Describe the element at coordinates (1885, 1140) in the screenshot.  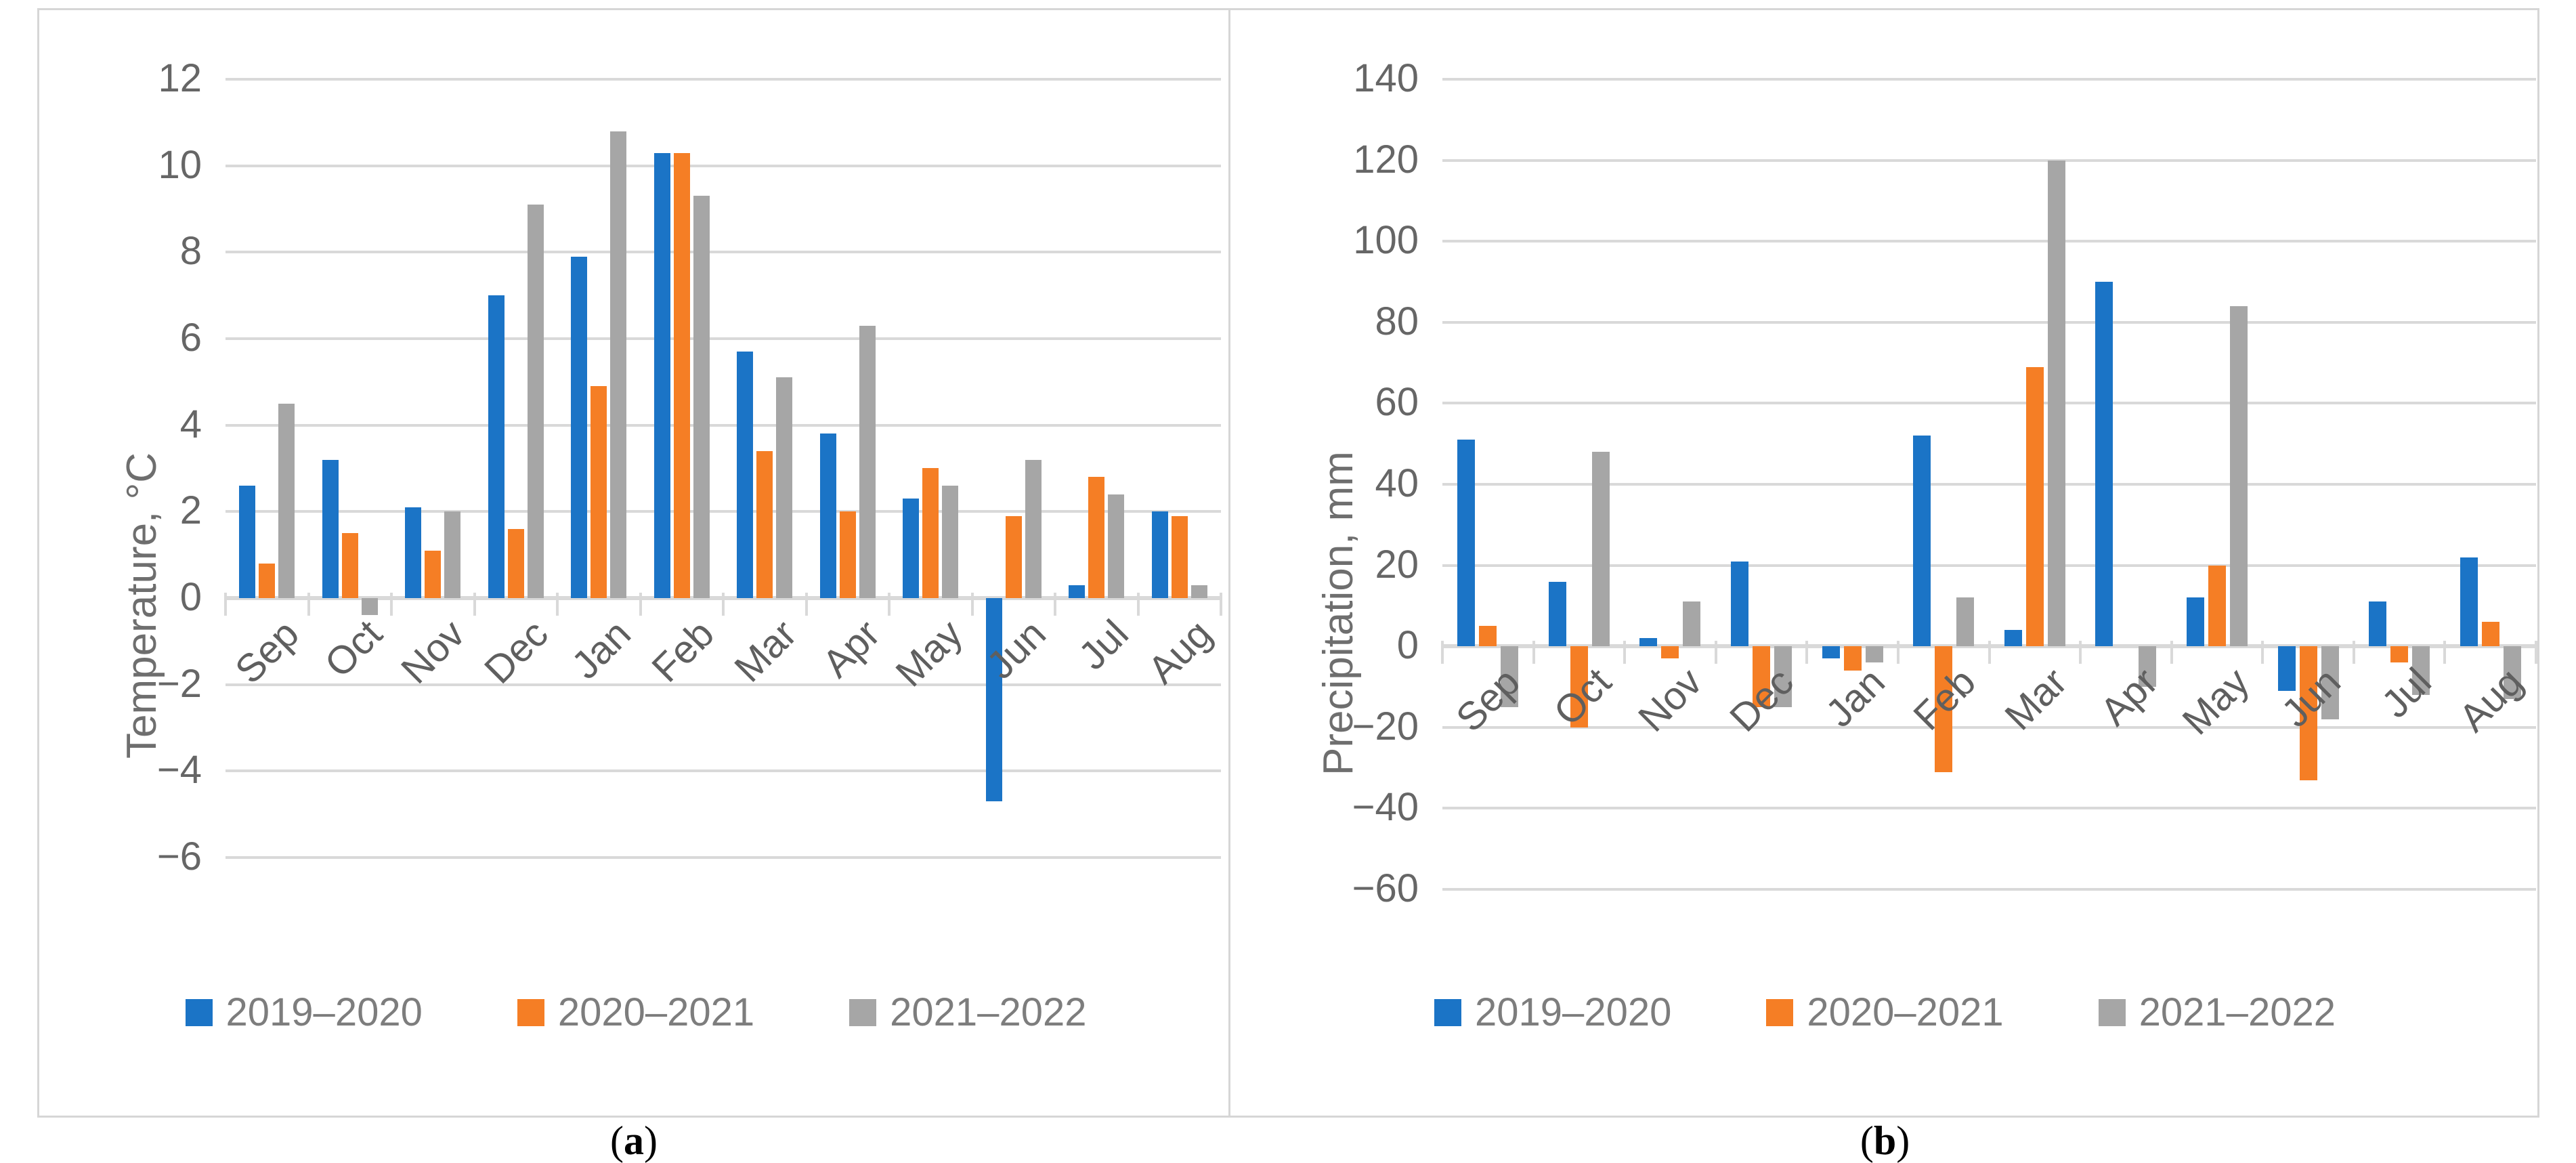
I see `caption-letter: b` at that location.